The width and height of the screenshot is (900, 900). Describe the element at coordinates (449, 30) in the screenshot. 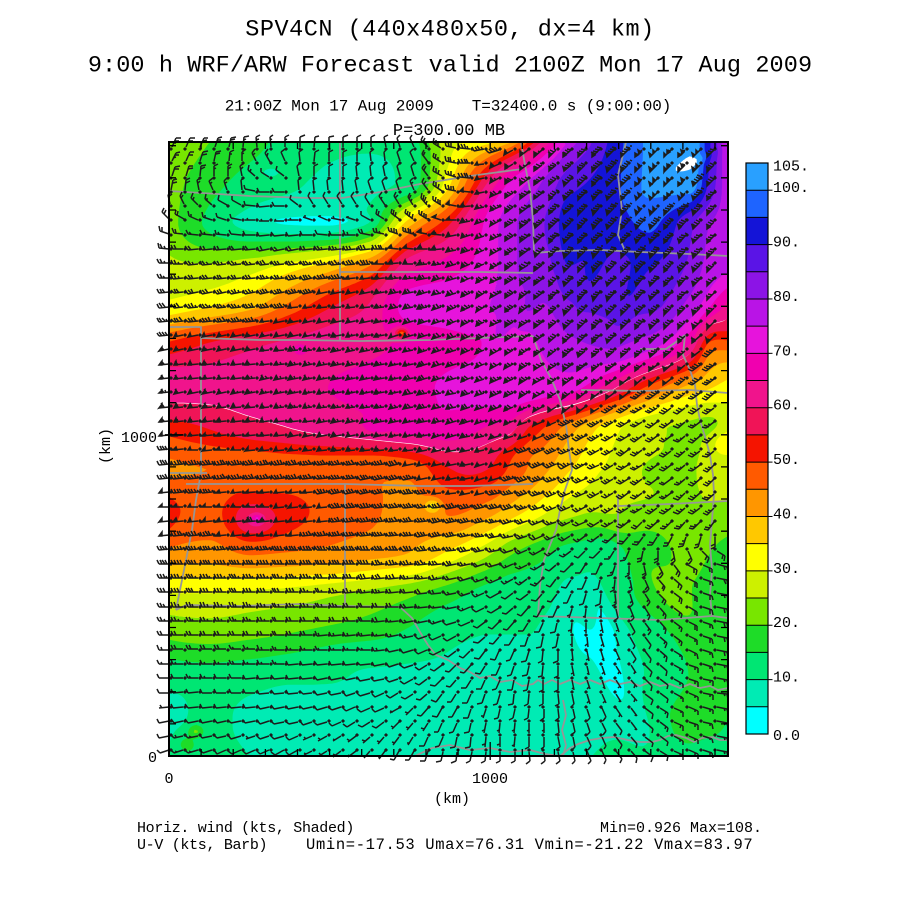

I see `svg-text: SPV4CN (440x480x50, dx=4 km)` at that location.